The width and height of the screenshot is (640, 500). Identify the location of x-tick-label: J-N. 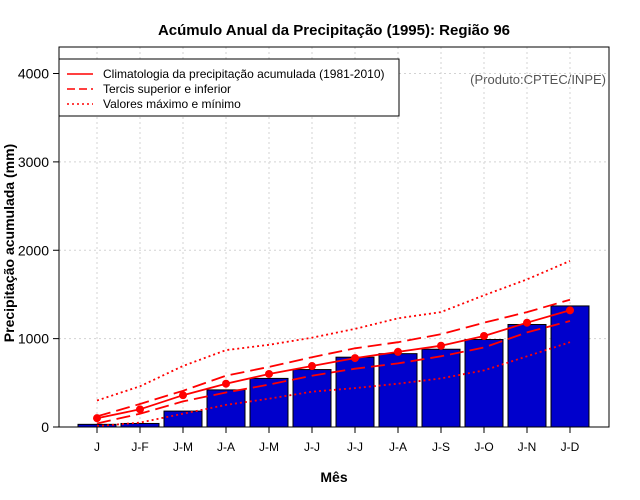
(527, 447).